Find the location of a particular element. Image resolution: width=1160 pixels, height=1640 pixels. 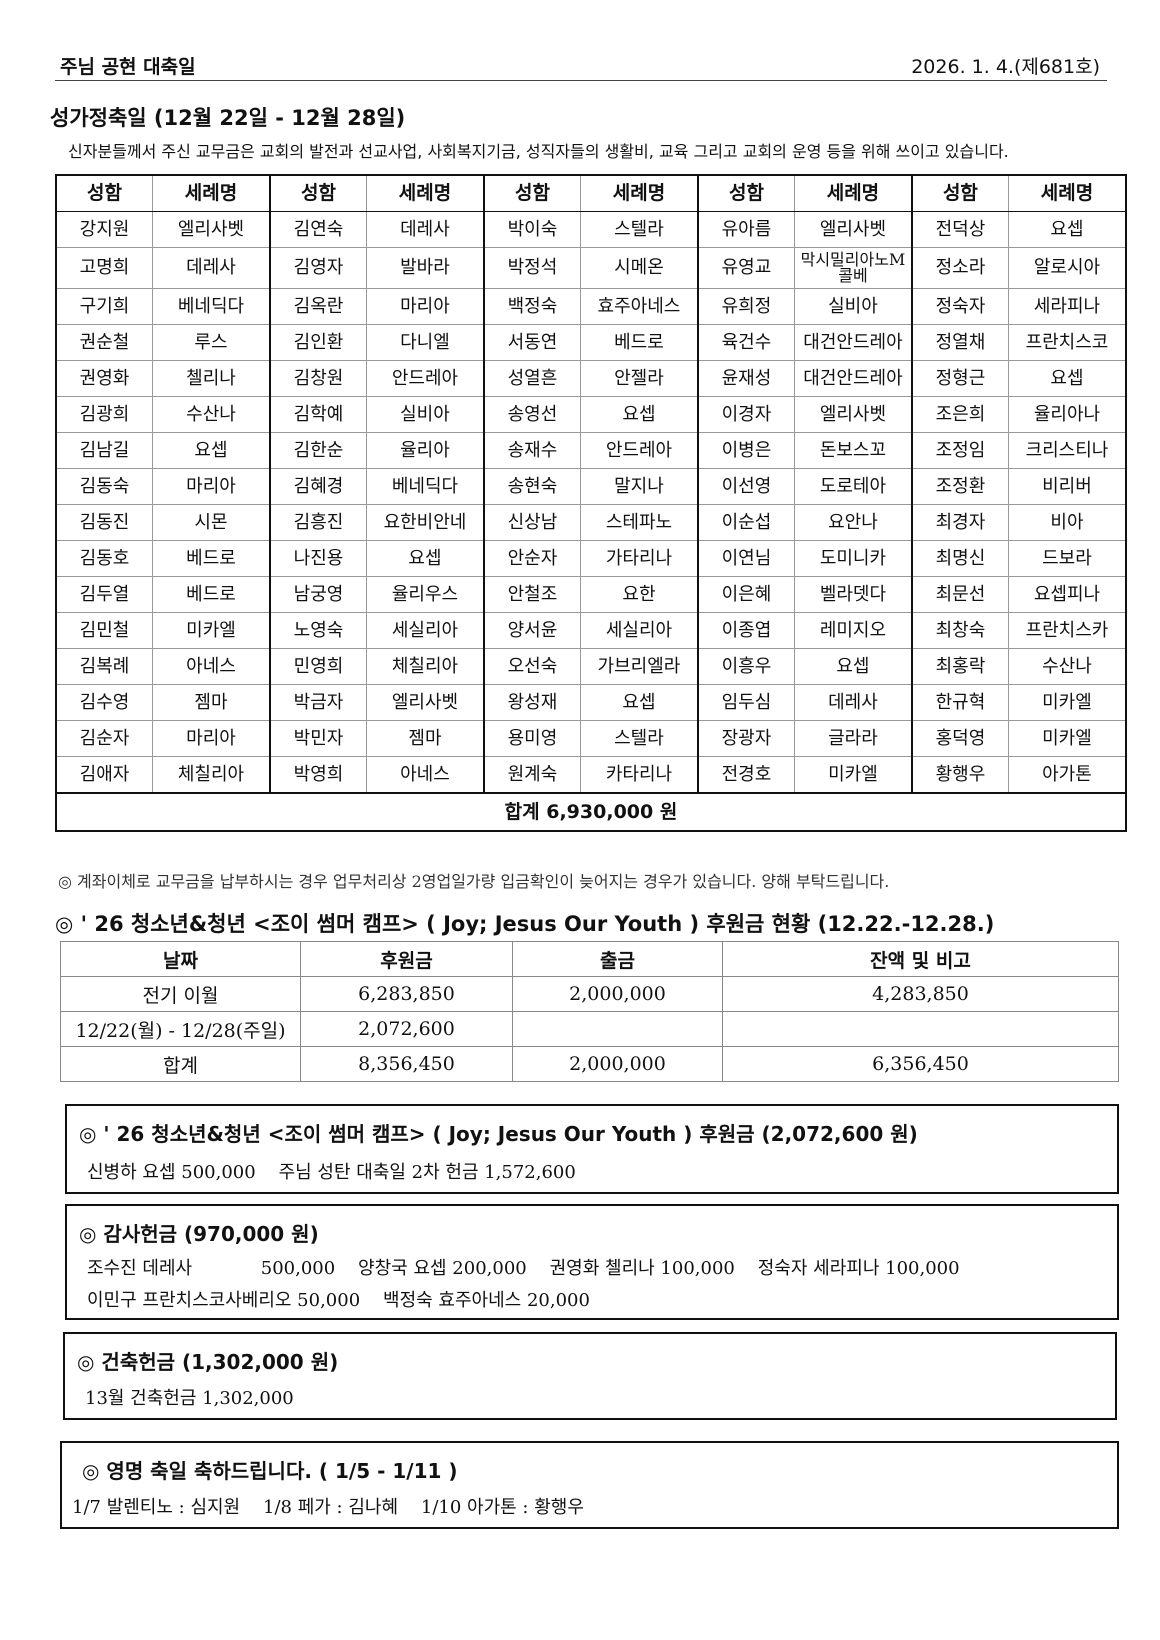

table-row: 김수영 젬마 박금자 엘리사벳 왕성재 요셉 임두심 데레사 한규혁 미카엘 is located at coordinates (591, 702).